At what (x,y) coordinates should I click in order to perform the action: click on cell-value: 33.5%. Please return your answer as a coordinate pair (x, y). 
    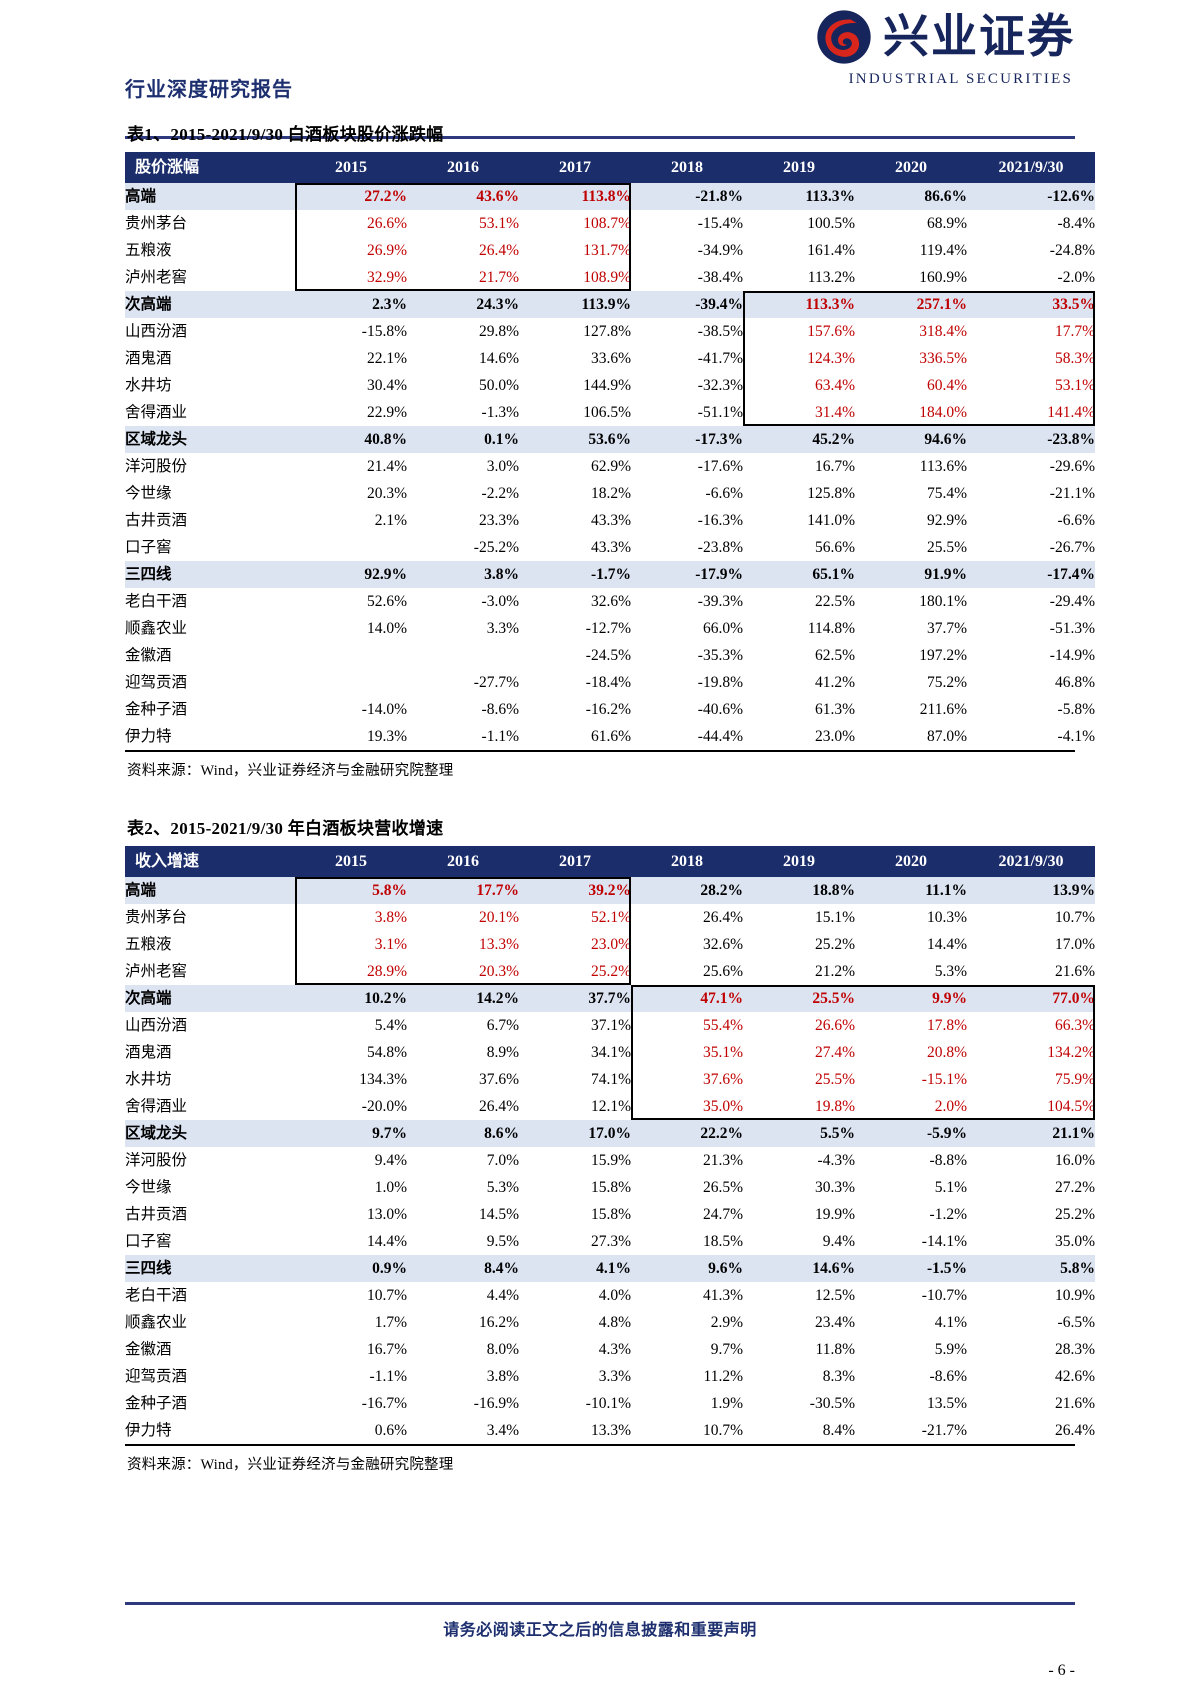
    Looking at the image, I should click on (1073, 304).